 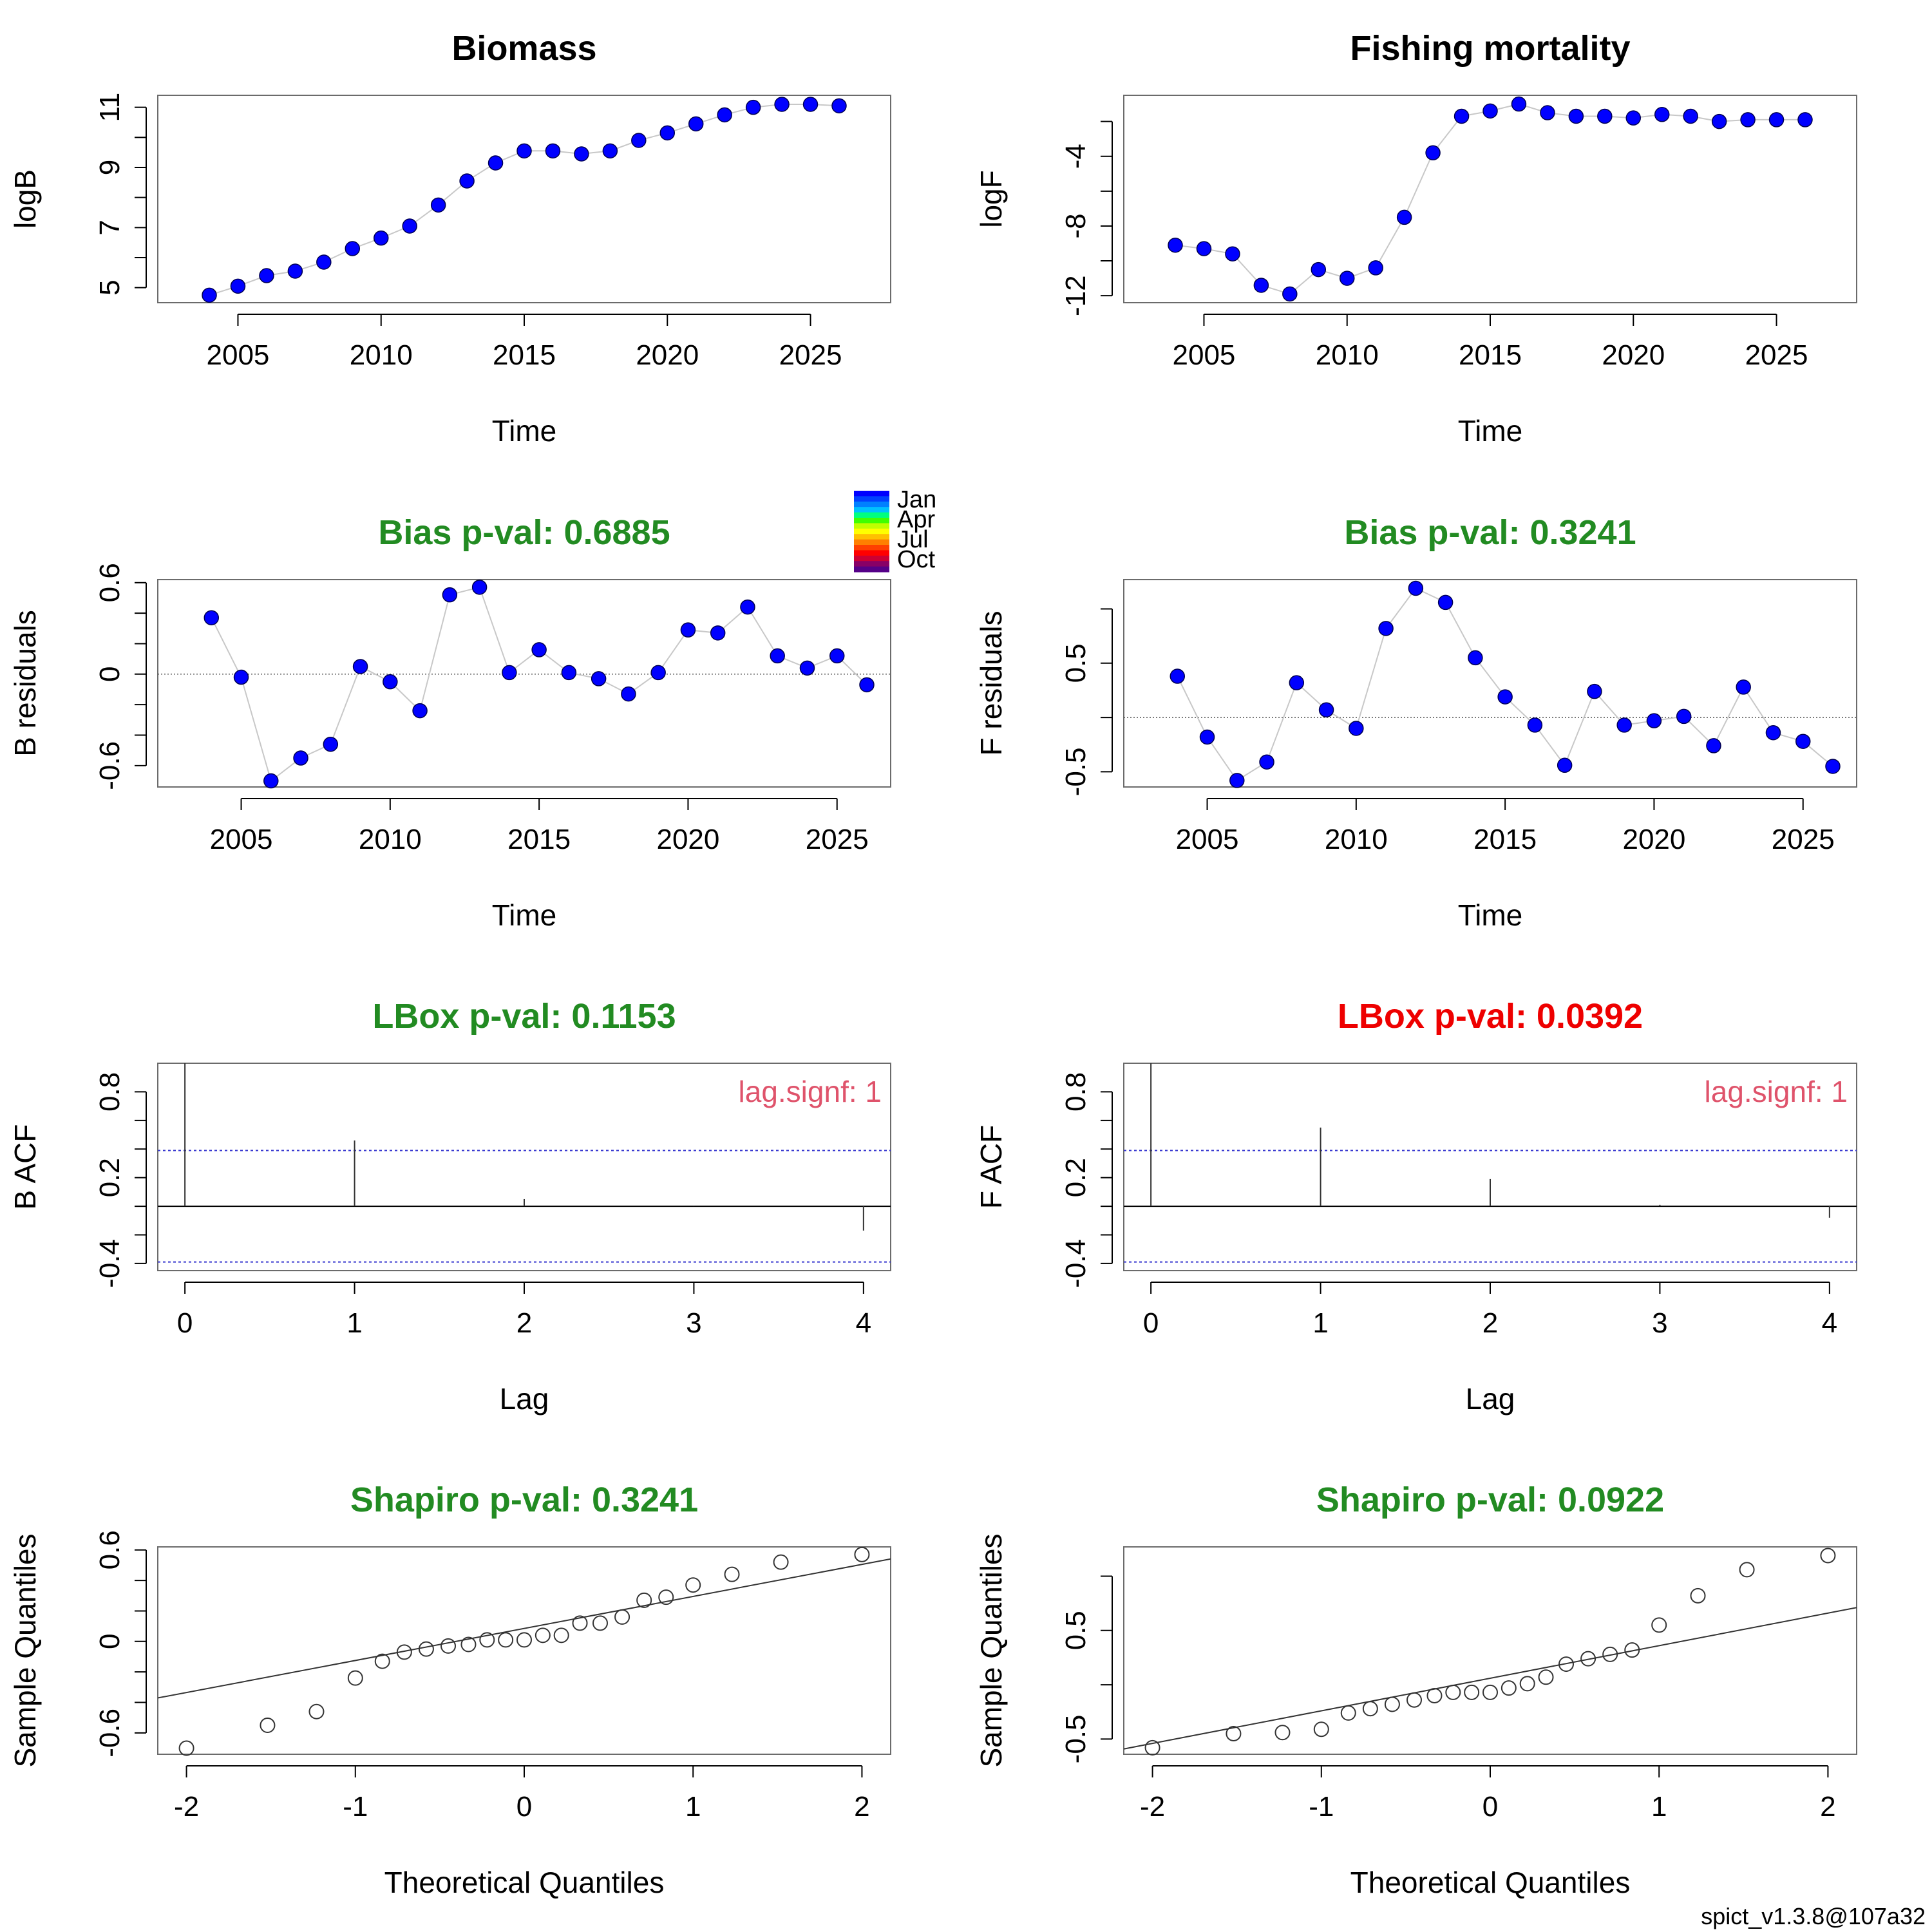 I want to click on b-residuals-x-label: Time, so click(x=524, y=915).